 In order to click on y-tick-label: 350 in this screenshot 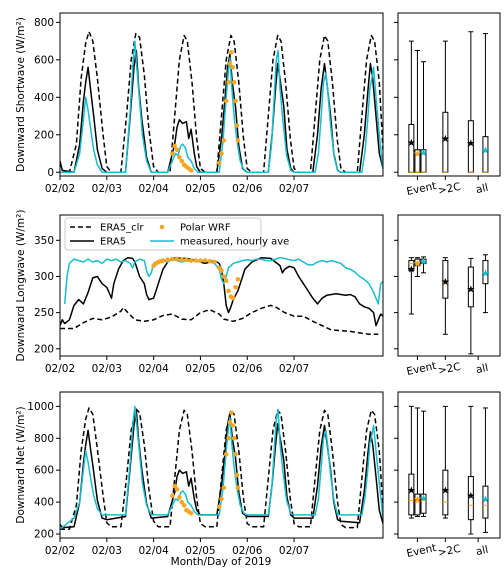, I will do `click(44, 241)`.